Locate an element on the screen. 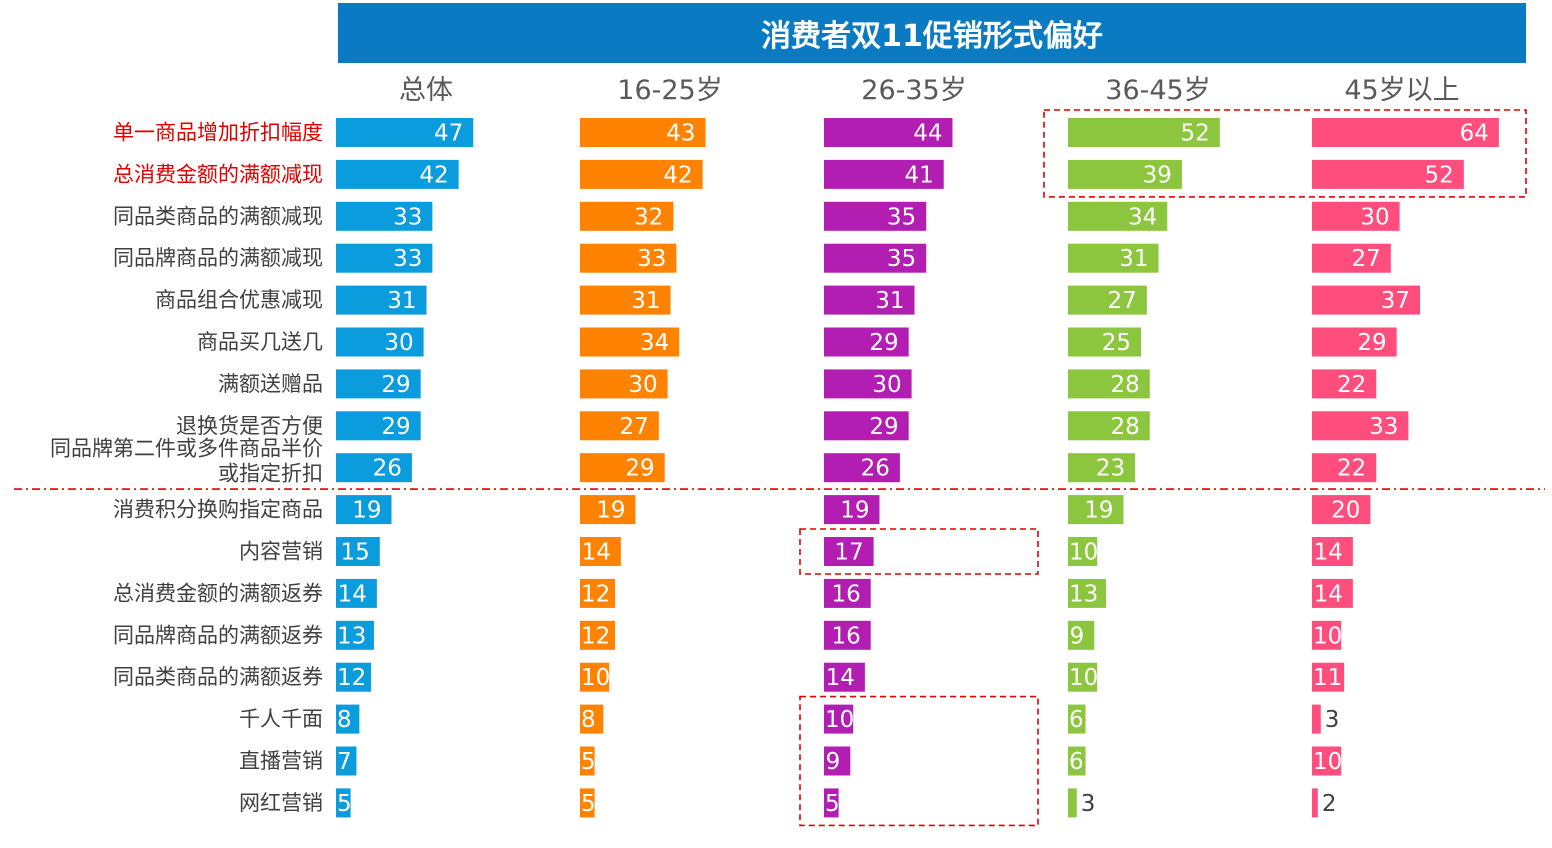 The width and height of the screenshot is (1552, 848). category-label: 直播营销 is located at coordinates (281, 761).